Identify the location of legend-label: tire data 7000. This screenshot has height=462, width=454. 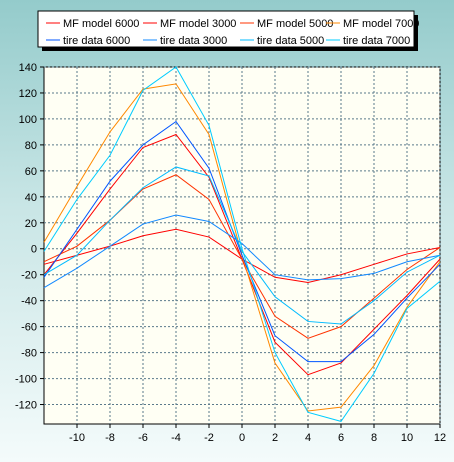
(376, 41).